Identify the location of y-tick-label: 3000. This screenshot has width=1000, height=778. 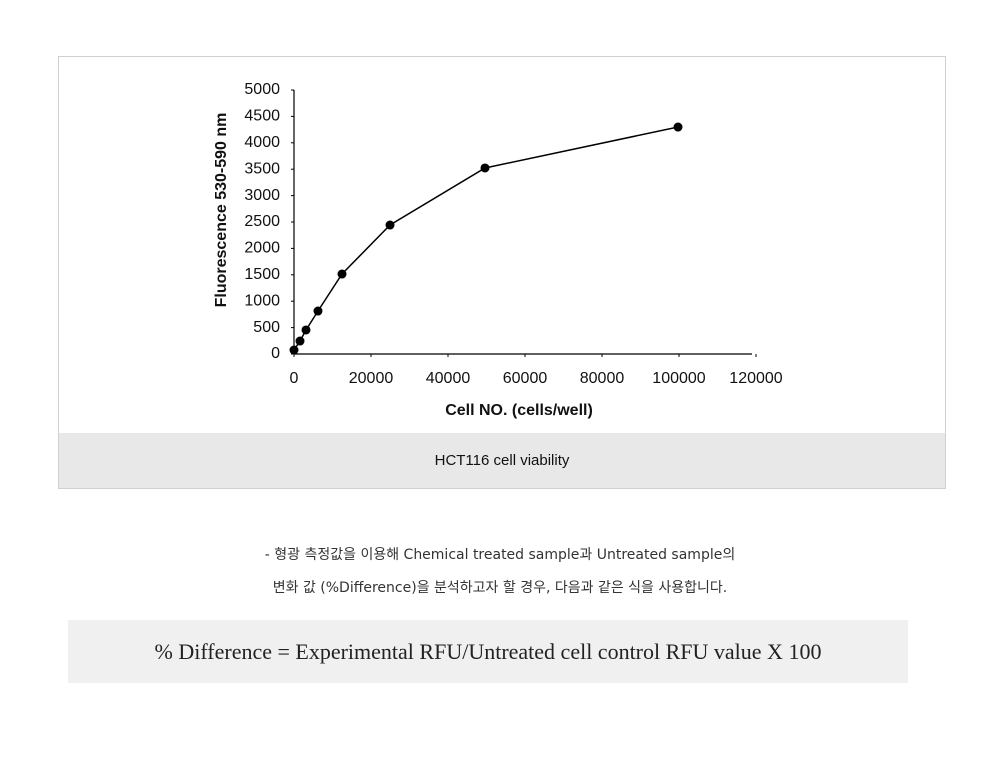
(262, 195).